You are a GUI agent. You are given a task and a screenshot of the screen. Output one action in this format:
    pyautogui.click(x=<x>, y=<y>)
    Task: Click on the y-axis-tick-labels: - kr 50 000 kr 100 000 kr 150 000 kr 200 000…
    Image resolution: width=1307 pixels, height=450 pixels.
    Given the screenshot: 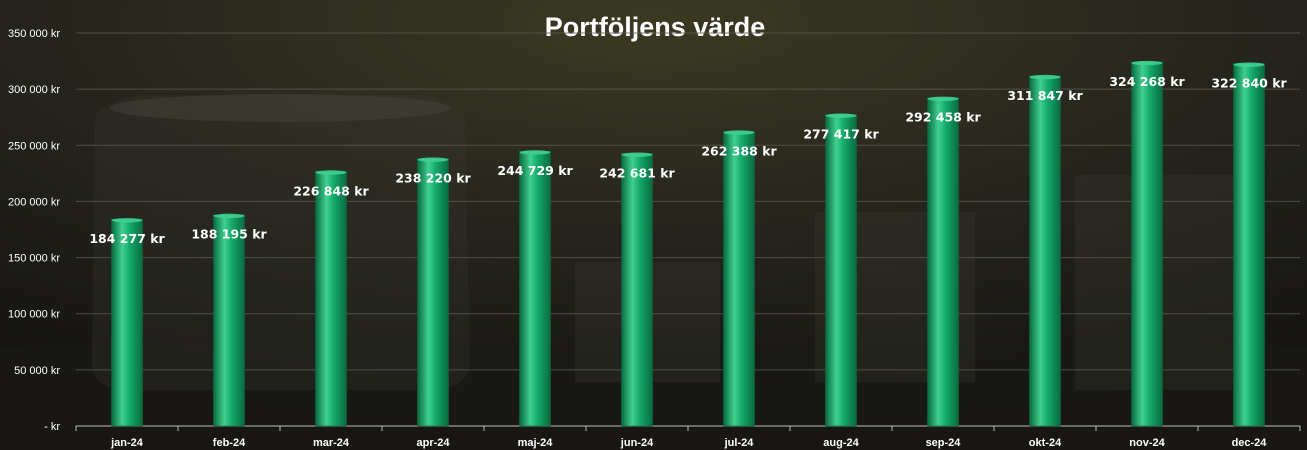 What is the action you would take?
    pyautogui.click(x=34, y=230)
    